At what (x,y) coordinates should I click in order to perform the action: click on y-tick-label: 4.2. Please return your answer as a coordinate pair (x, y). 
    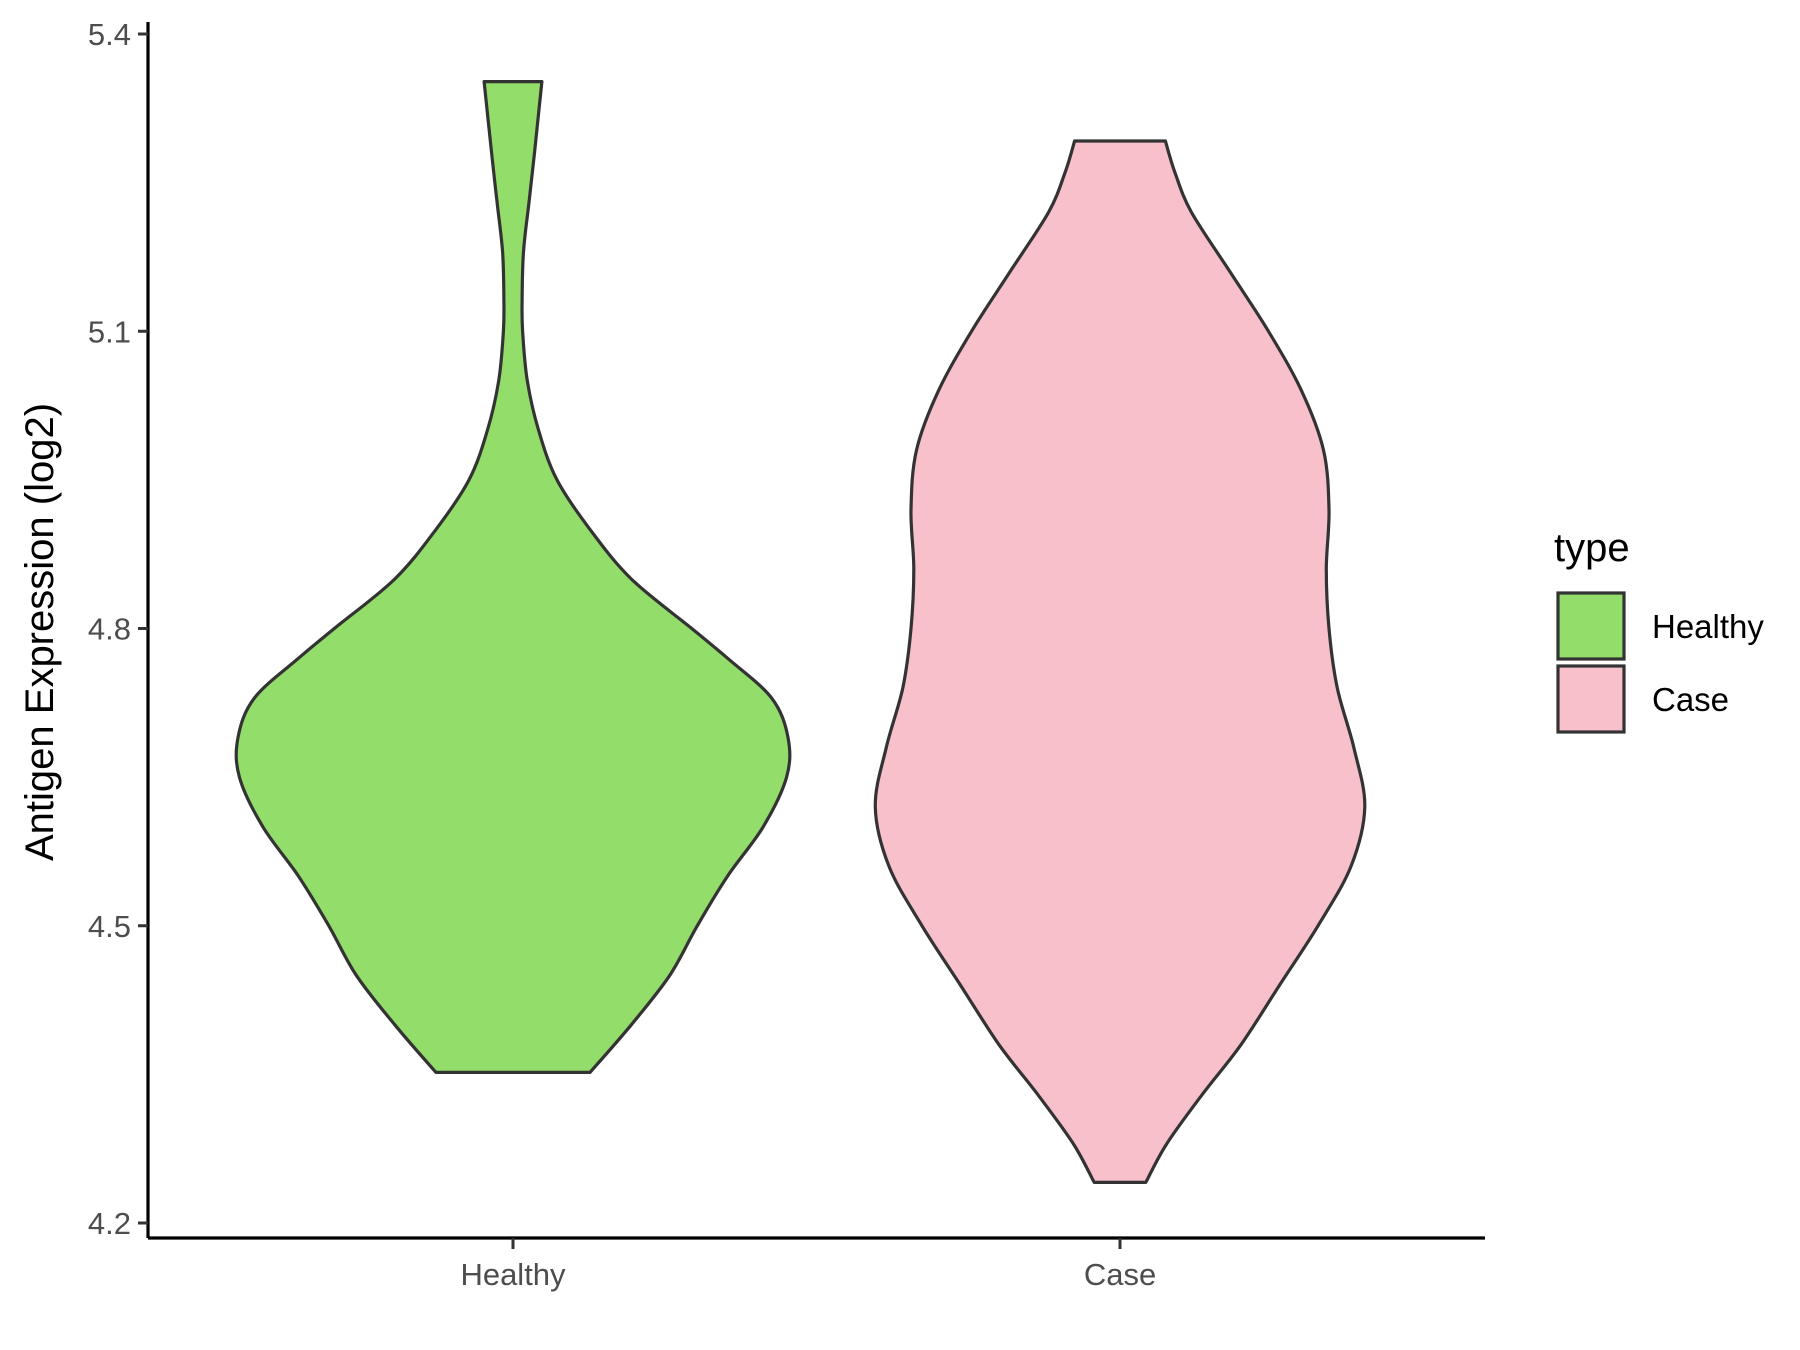
    Looking at the image, I should click on (109, 1223).